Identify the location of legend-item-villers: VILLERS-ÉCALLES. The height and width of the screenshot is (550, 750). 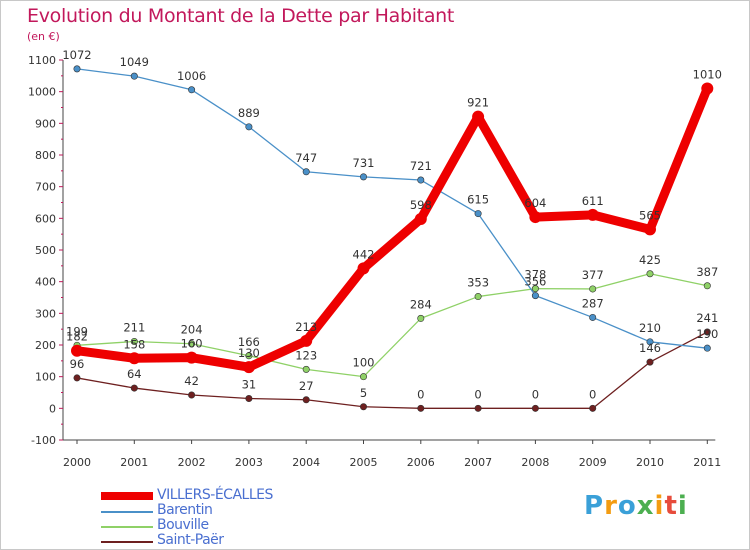
(211, 495).